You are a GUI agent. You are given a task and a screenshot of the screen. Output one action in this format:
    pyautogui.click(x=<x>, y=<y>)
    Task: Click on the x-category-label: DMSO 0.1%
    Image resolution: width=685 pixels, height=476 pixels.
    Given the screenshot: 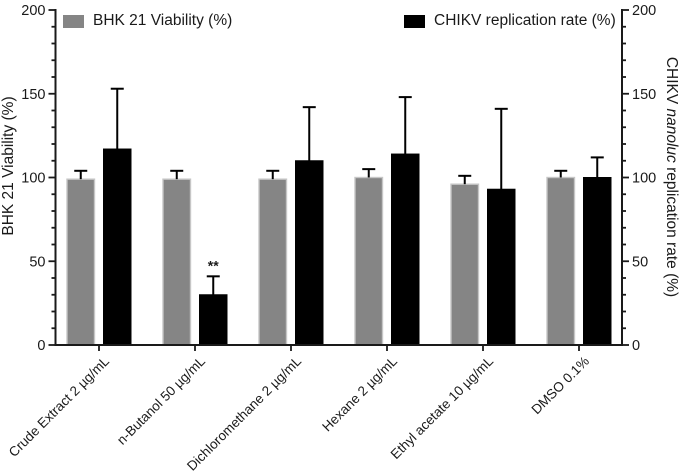 What is the action you would take?
    pyautogui.click(x=560, y=386)
    